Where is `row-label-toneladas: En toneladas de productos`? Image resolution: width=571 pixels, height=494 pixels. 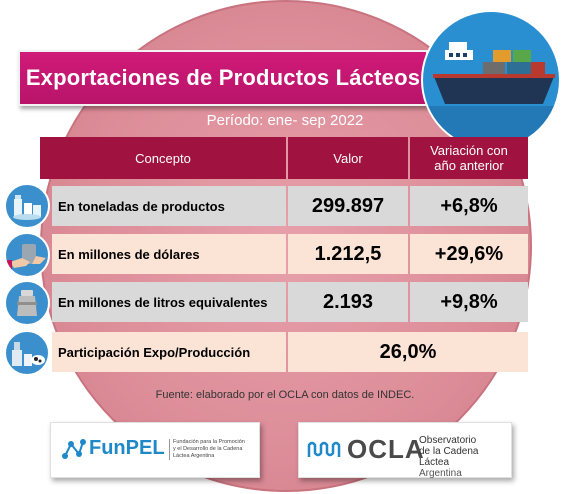 row-label-toneladas: En toneladas de productos is located at coordinates (169, 206).